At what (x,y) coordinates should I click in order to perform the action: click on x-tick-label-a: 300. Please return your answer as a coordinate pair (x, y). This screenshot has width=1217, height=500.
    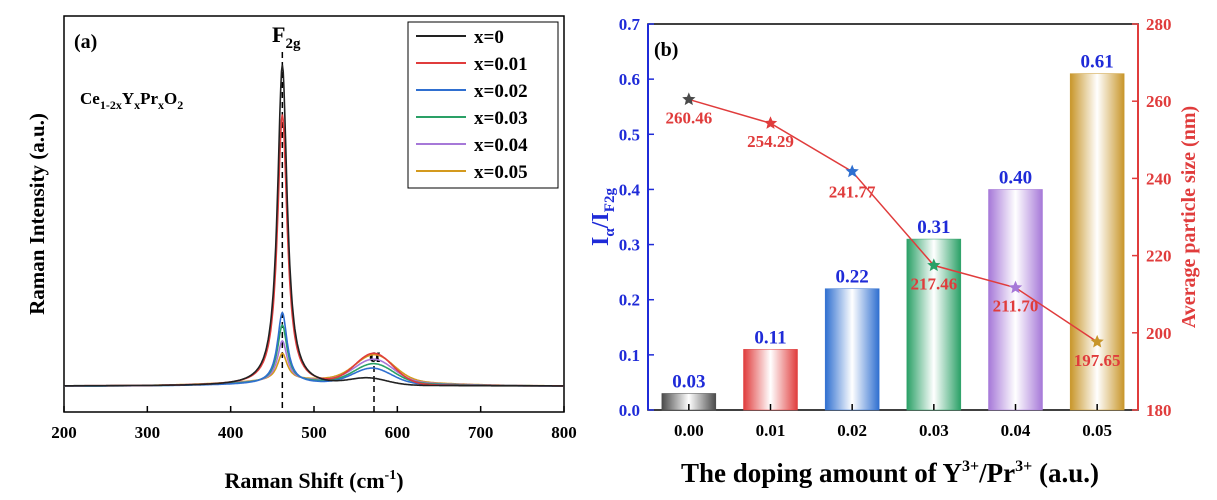
    Looking at the image, I should click on (148, 432).